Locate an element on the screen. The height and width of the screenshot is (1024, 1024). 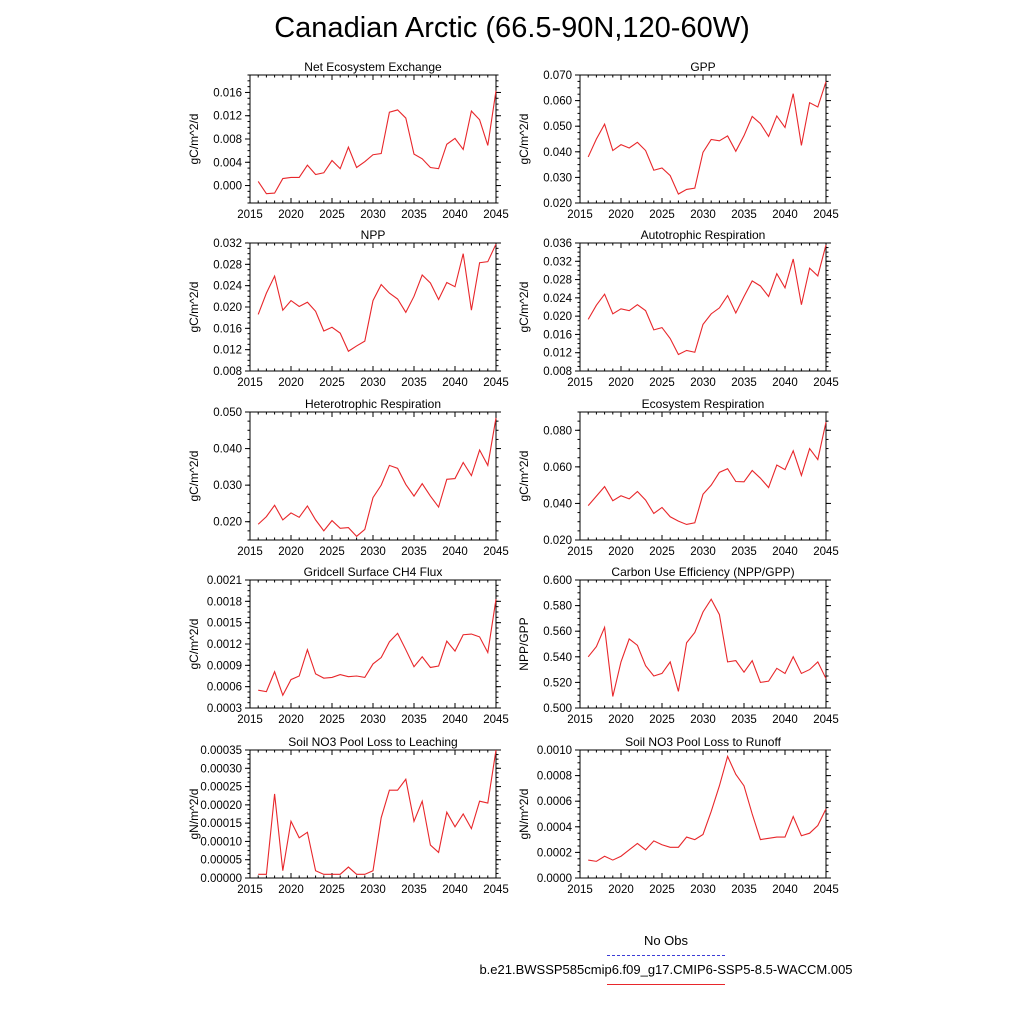
y-tick-label: 0.540 is located at coordinates (557, 658).